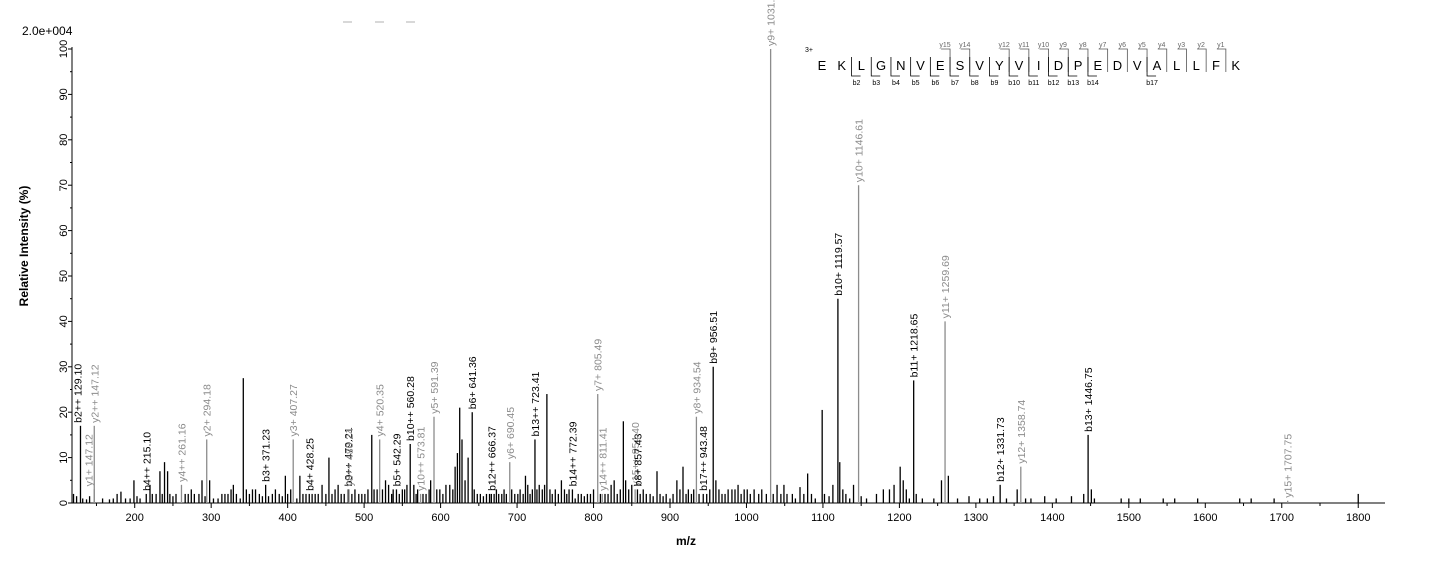 The height and width of the screenshot is (562, 1436). Describe the element at coordinates (823, 518) in the screenshot. I see `x-tick-label: 1100` at that location.